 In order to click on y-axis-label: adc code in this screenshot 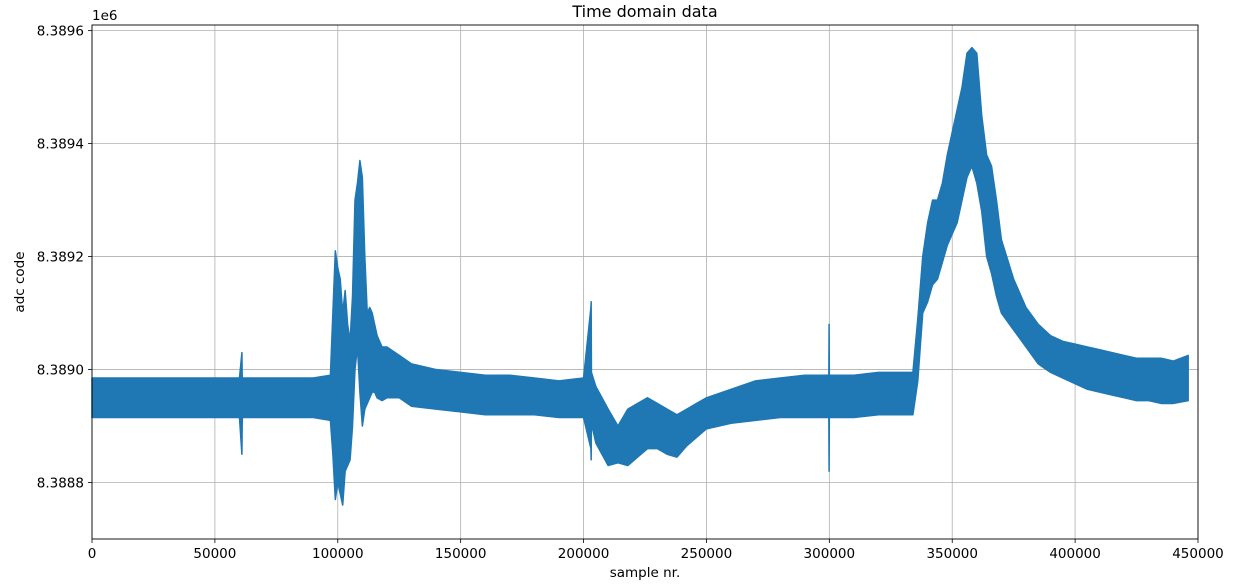, I will do `click(20, 281)`.